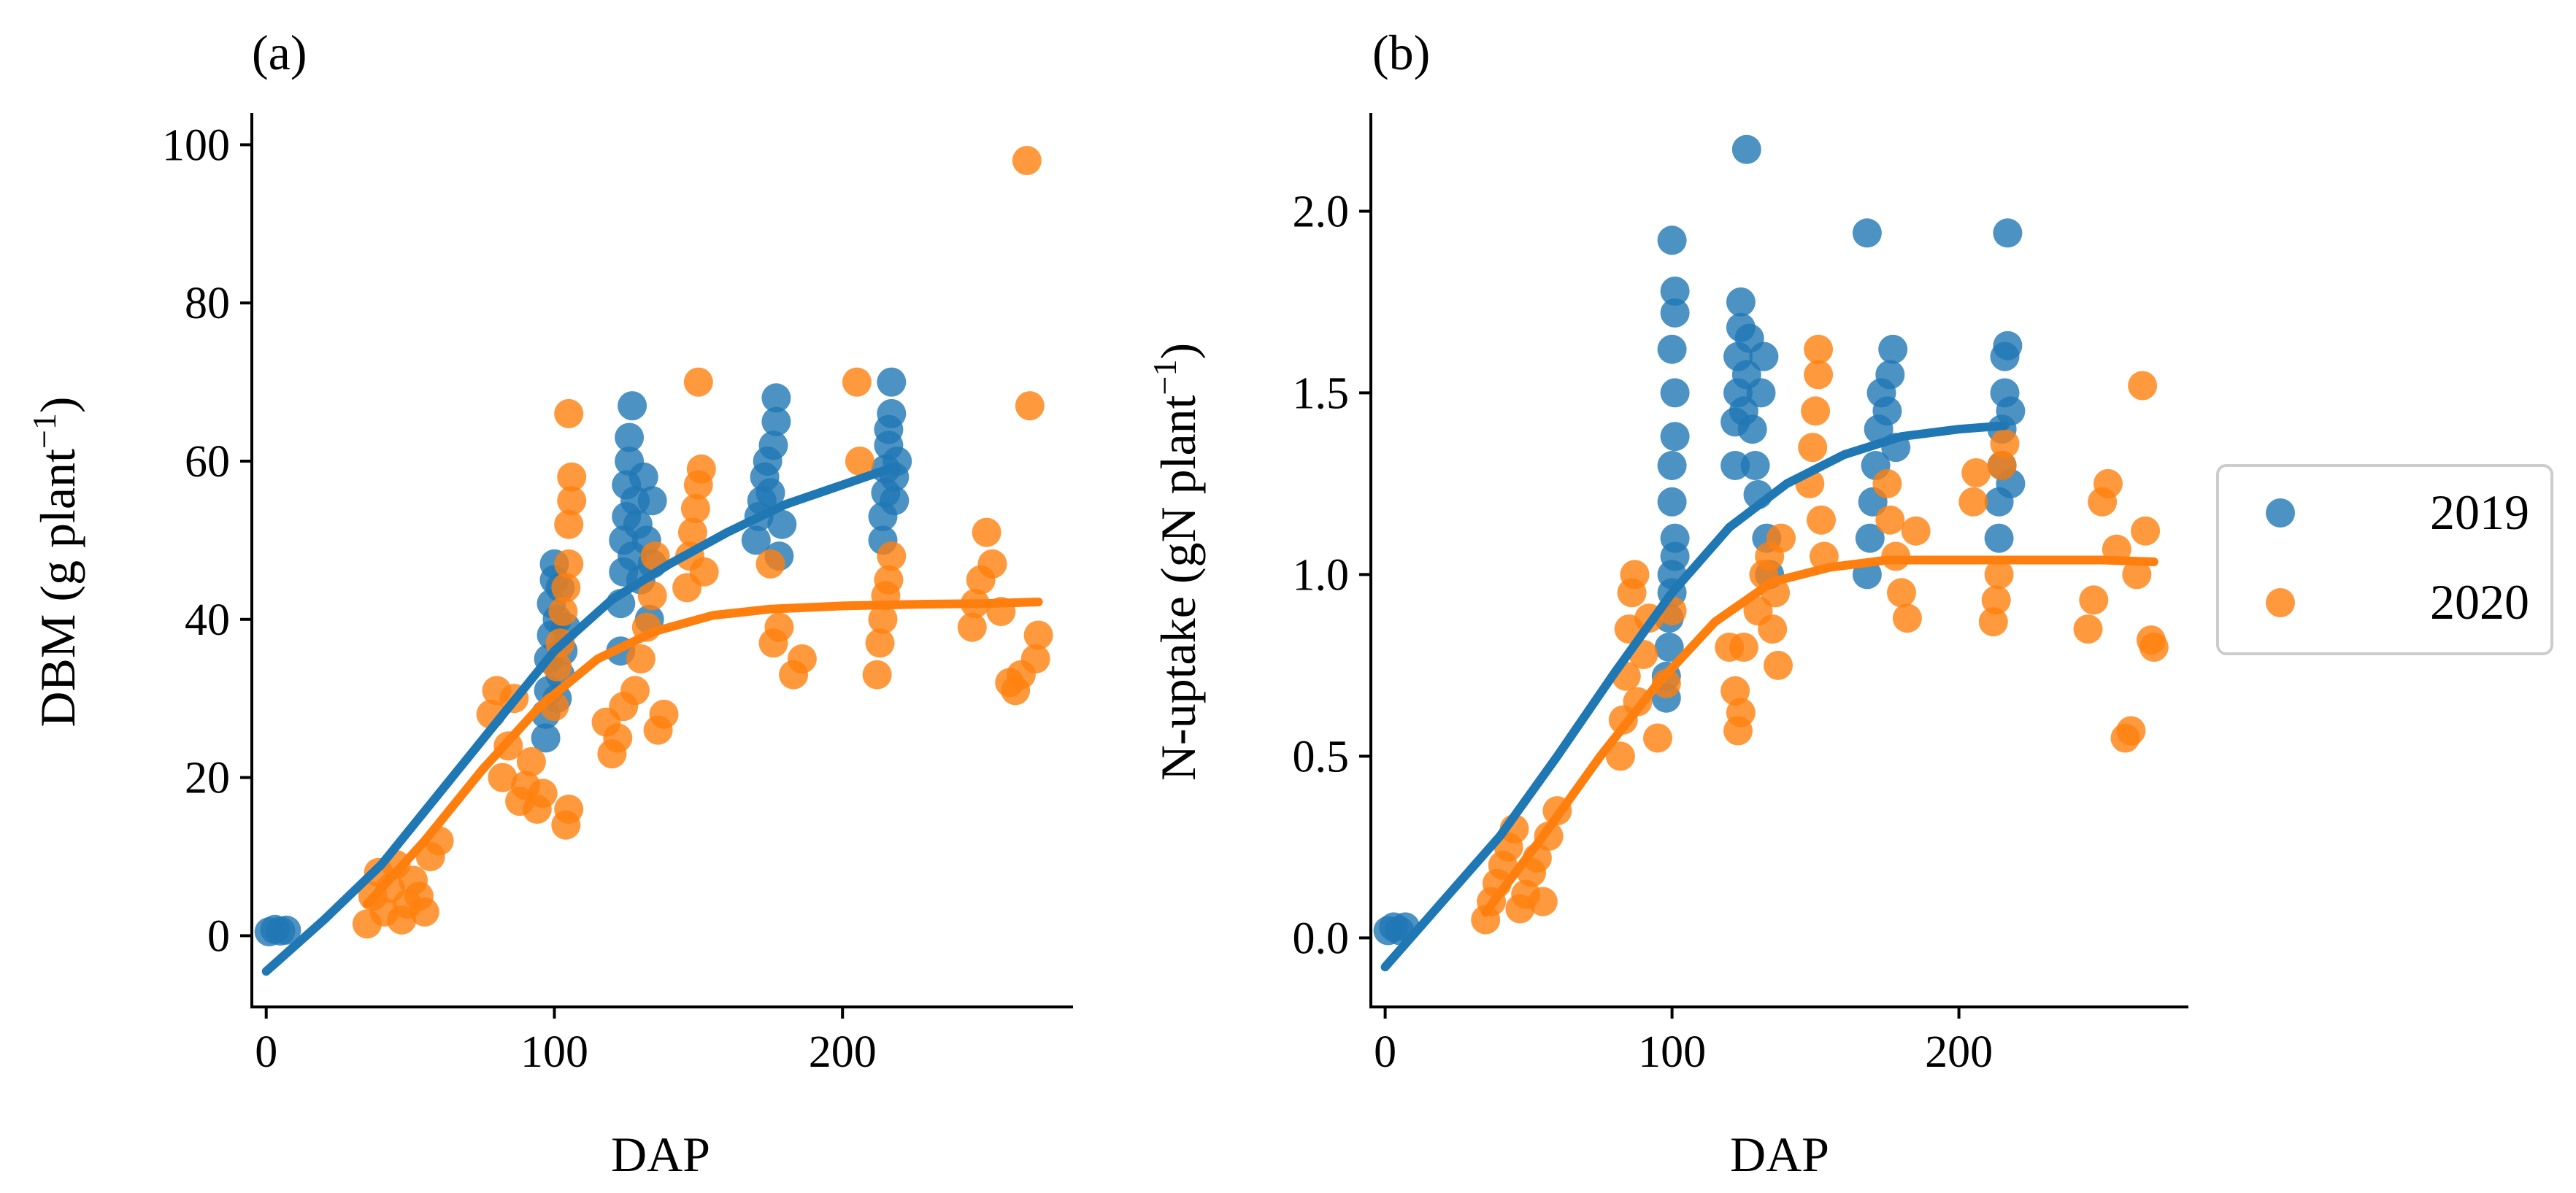 The height and width of the screenshot is (1193, 2576). I want to click on panel-b-fits, so click(1769, 696).